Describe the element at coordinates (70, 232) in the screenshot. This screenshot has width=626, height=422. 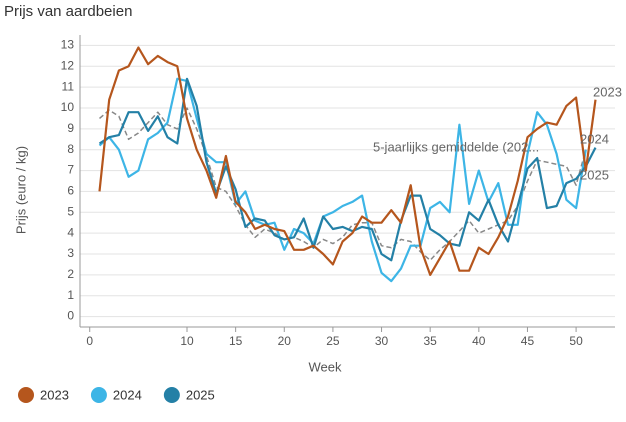
I see `y-tick-label: 4` at that location.